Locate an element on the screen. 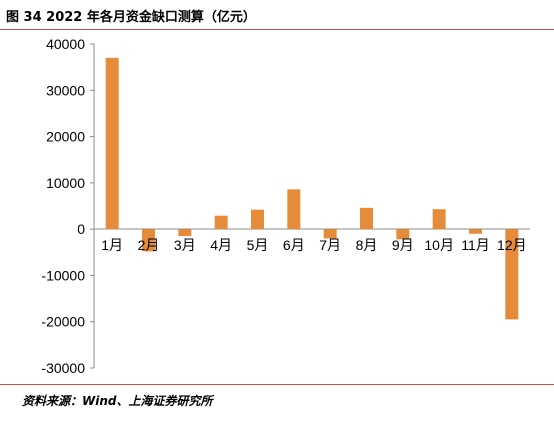 Image resolution: width=554 pixels, height=422 pixels. y-tick-label: -30000 is located at coordinates (63, 368).